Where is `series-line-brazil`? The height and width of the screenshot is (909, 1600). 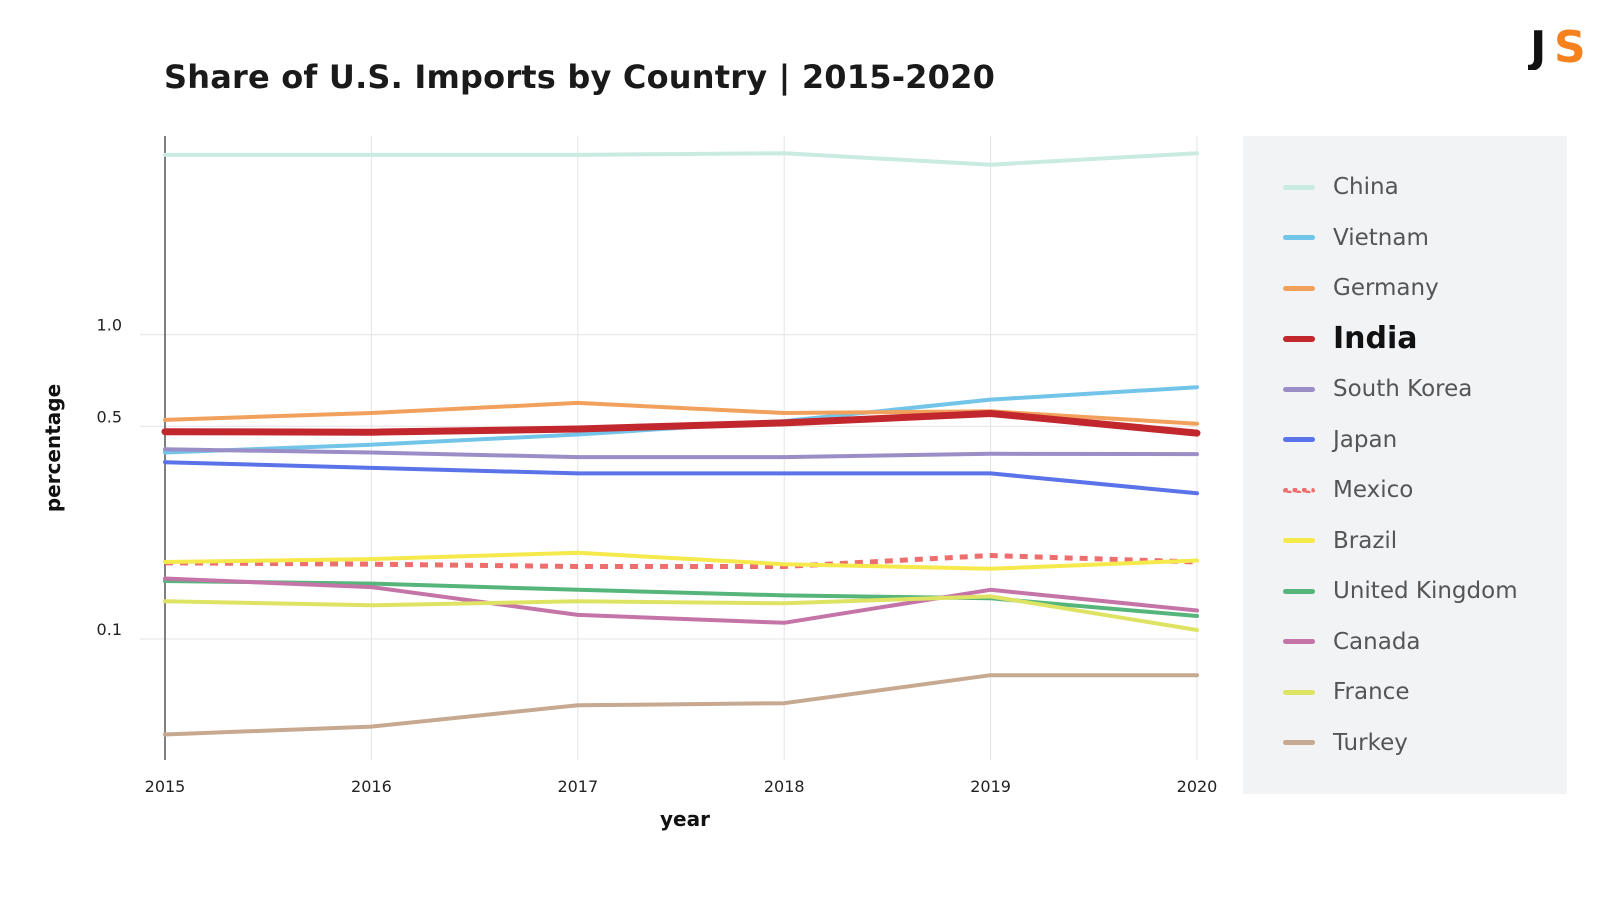 series-line-brazil is located at coordinates (681, 560).